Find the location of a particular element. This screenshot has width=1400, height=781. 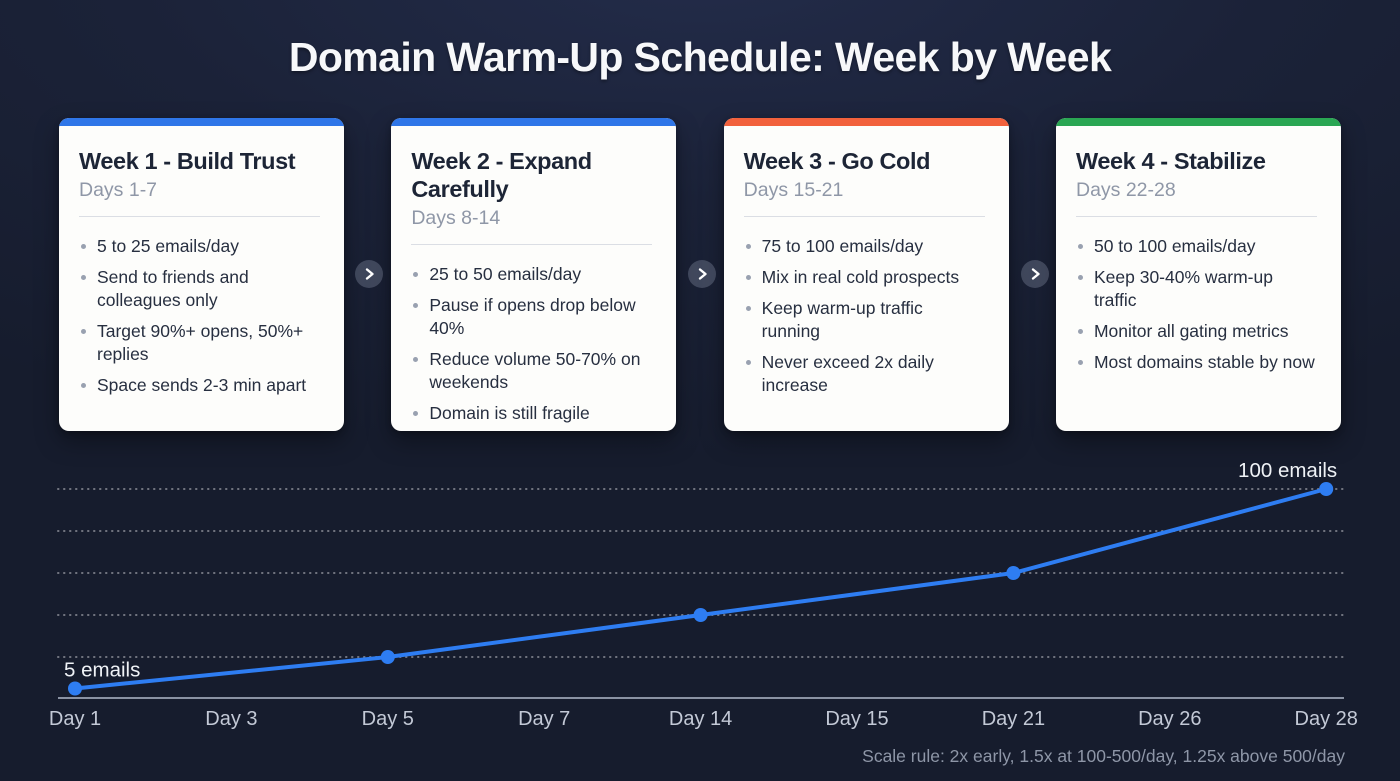

card-subtitle: Days 15-21 is located at coordinates (793, 190).